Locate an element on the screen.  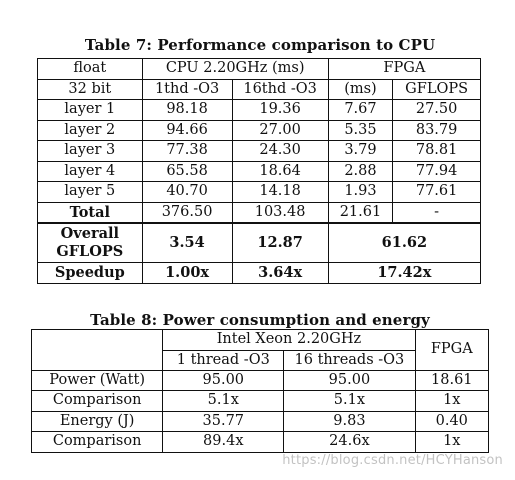
row-label: layer 3 is located at coordinates (90, 151).